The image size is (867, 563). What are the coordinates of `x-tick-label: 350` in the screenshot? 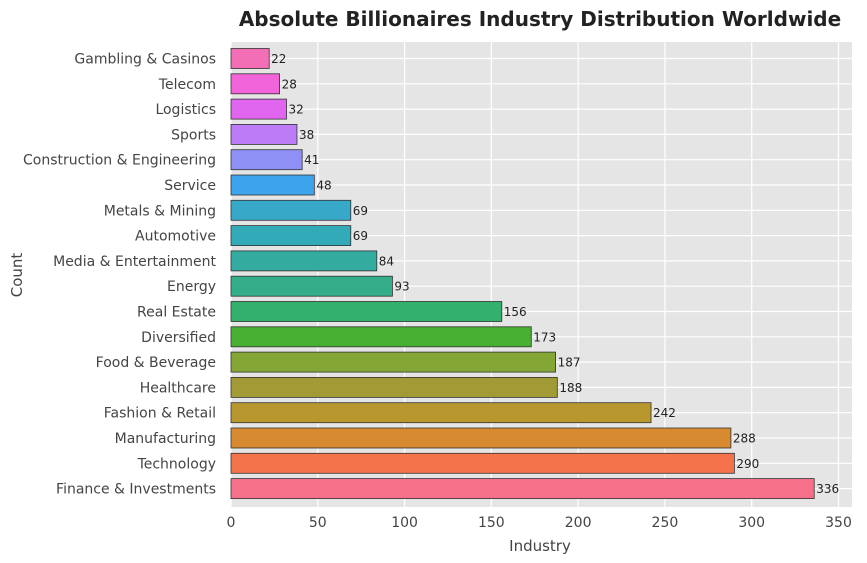 It's located at (838, 523).